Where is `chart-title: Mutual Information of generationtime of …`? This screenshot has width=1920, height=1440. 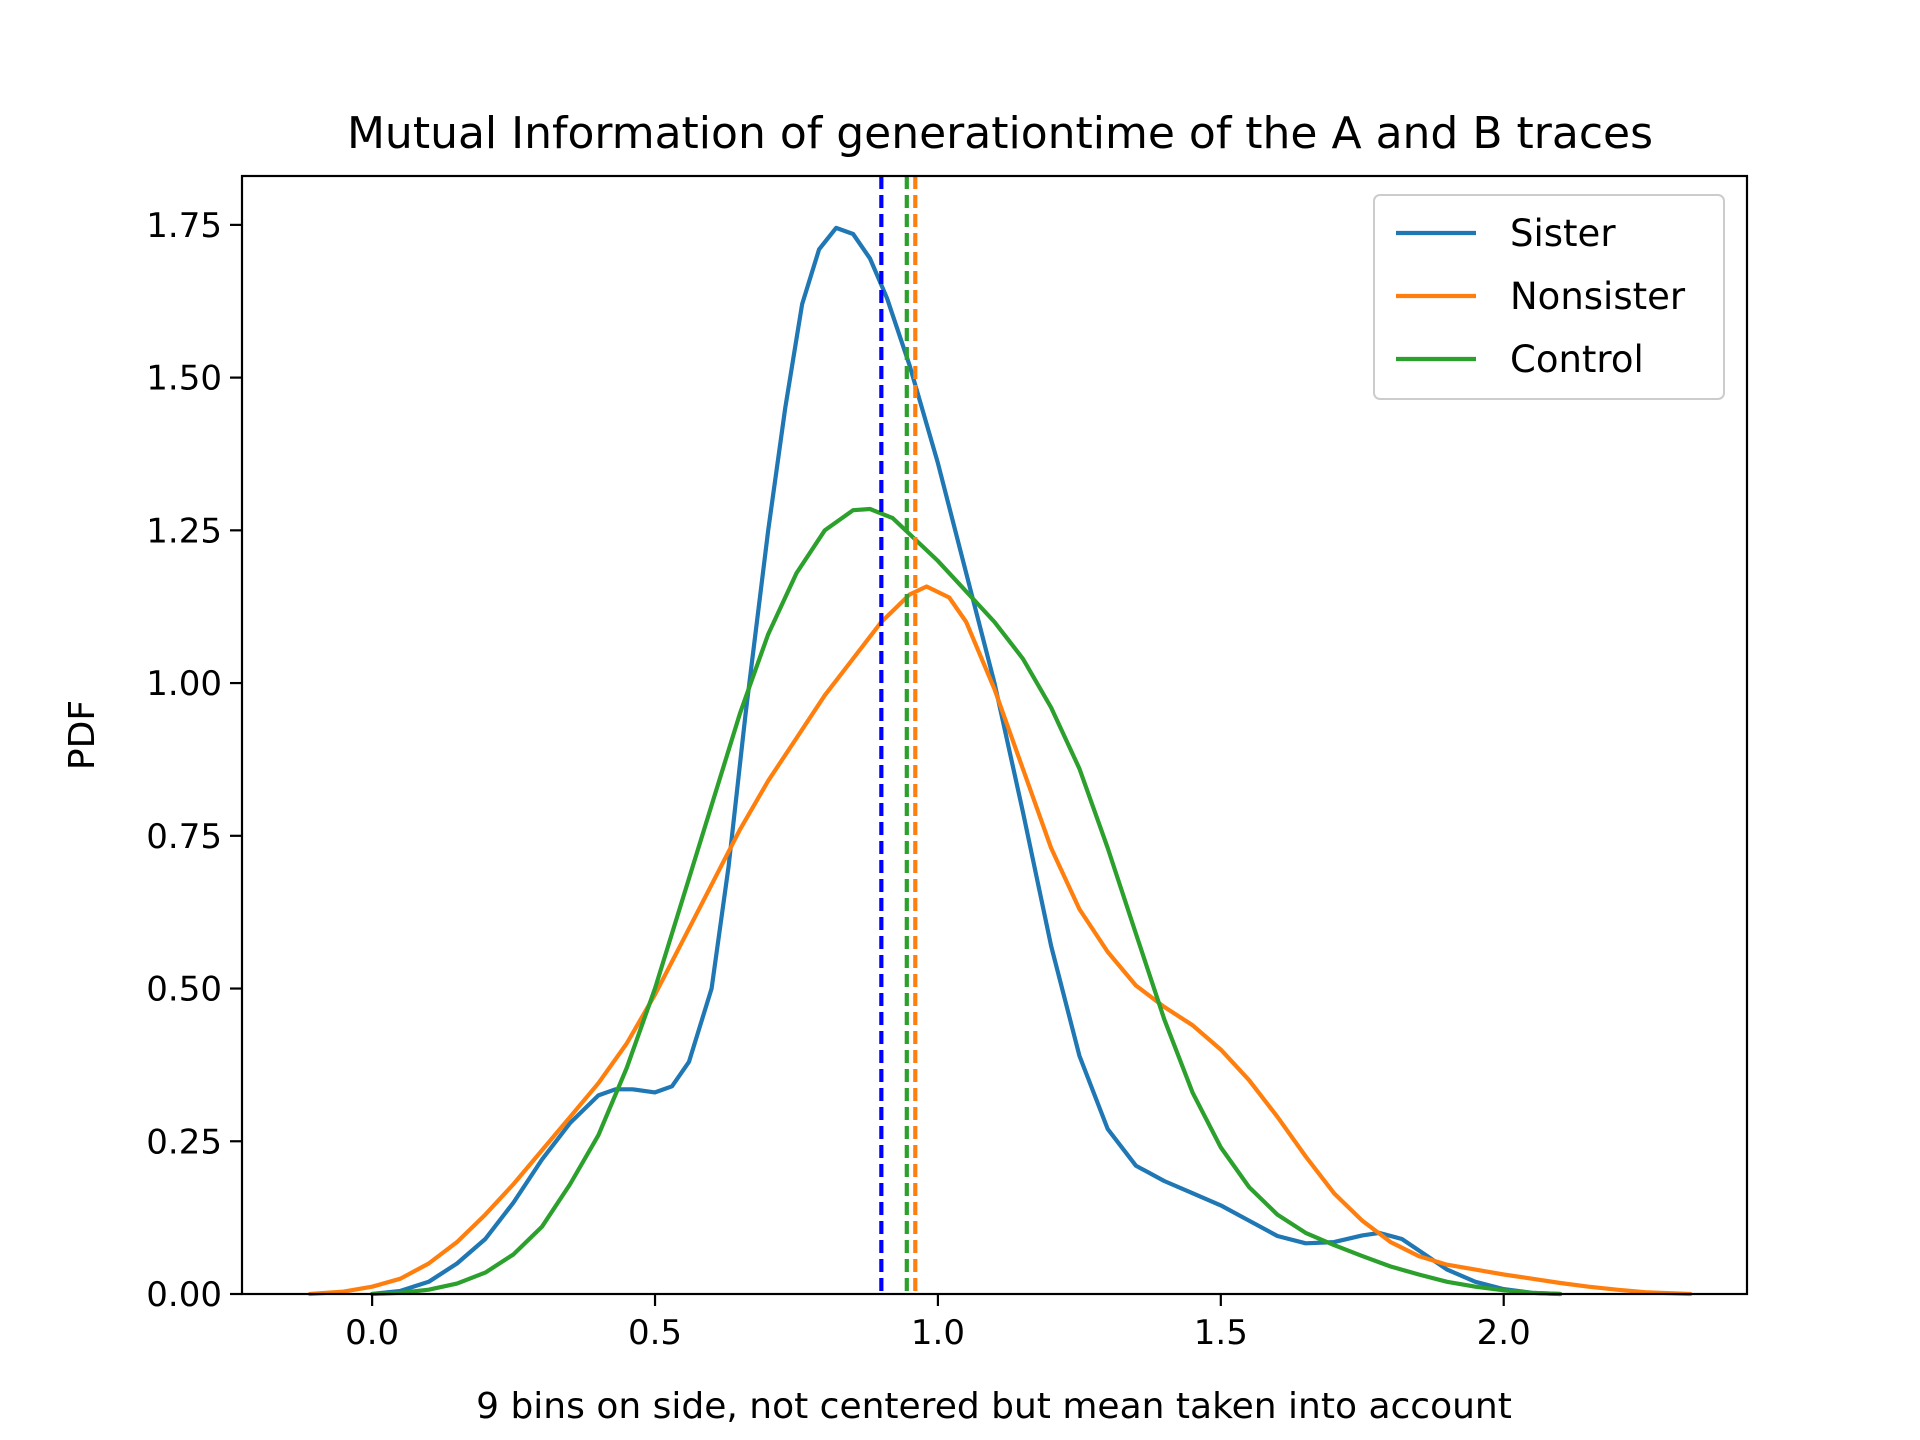 chart-title: Mutual Information of generationtime of … is located at coordinates (1000, 133).